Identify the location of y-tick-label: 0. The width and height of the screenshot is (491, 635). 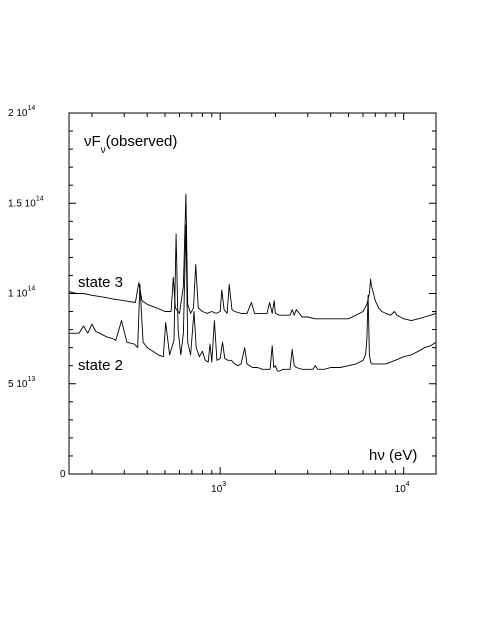
(63, 474).